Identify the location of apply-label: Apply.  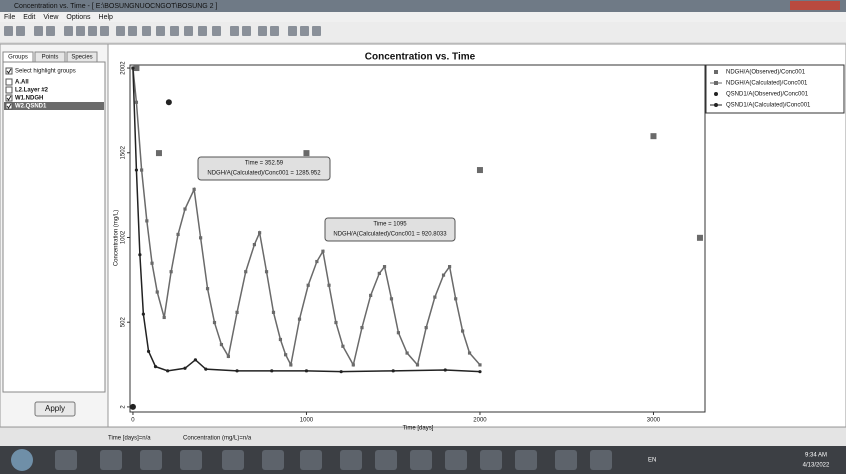
(55, 408).